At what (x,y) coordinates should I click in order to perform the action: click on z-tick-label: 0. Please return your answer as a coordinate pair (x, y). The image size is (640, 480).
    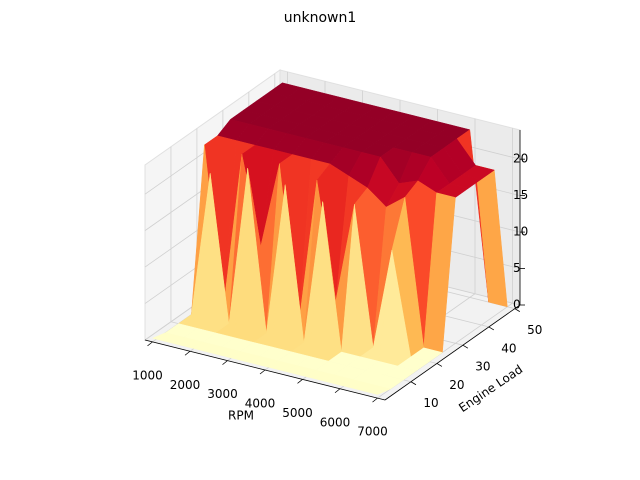
    Looking at the image, I should click on (517, 305).